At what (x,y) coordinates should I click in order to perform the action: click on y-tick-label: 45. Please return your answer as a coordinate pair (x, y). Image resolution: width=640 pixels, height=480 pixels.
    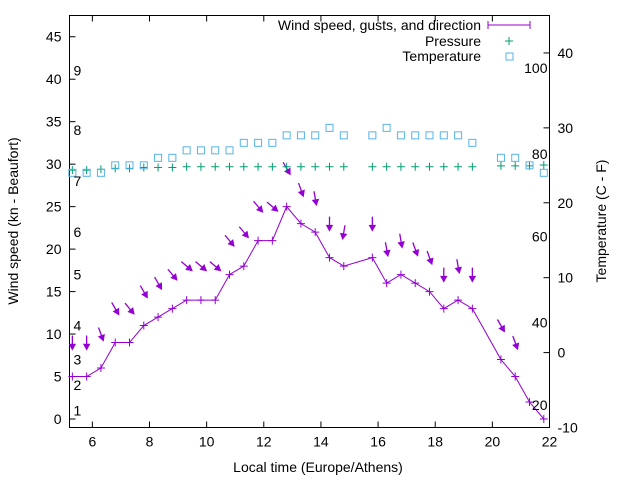
    Looking at the image, I should click on (54, 37).